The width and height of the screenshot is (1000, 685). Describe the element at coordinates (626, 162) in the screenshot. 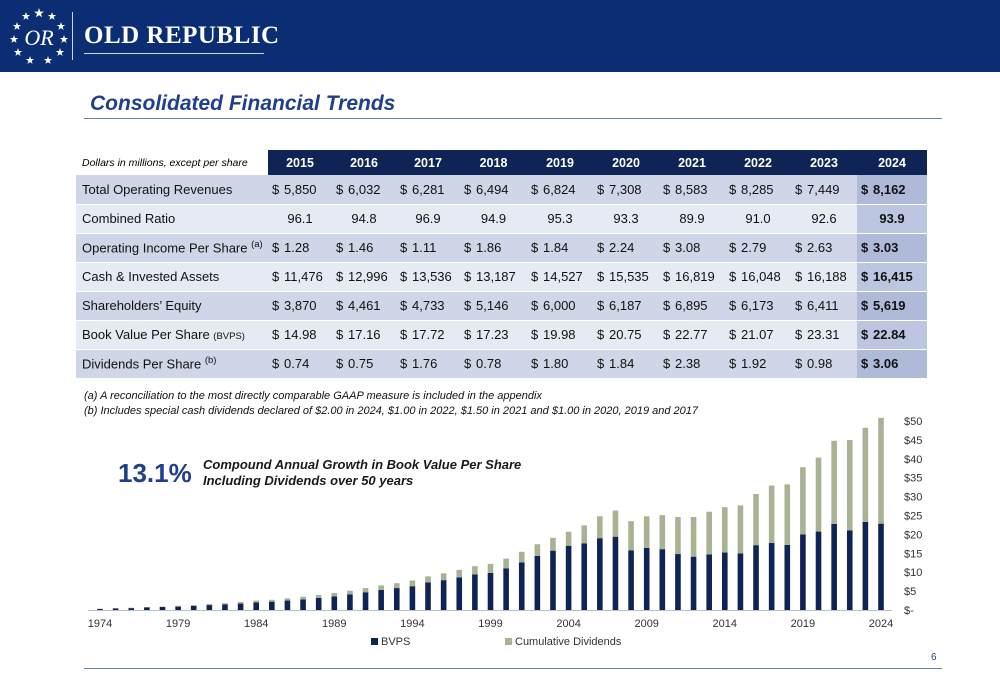

I see `year-header: 2020` at that location.